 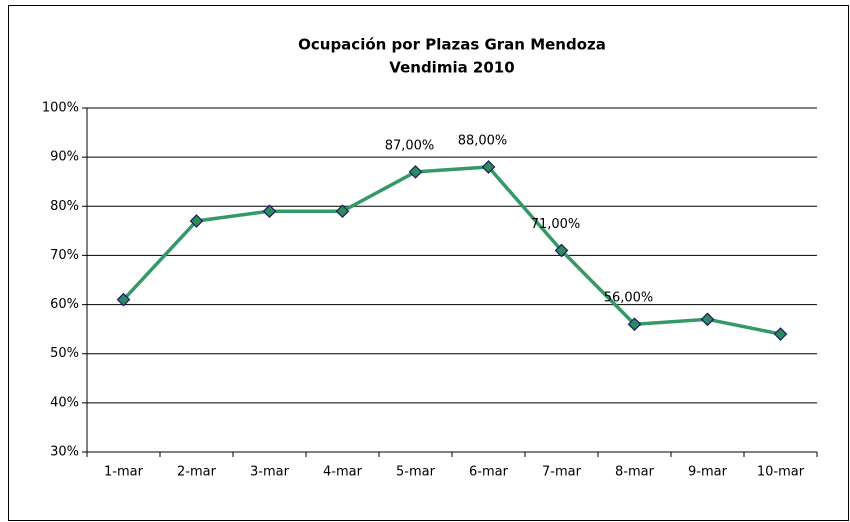 What do you see at coordinates (197, 472) in the screenshot?
I see `x-tick-label: 2-mar` at bounding box center [197, 472].